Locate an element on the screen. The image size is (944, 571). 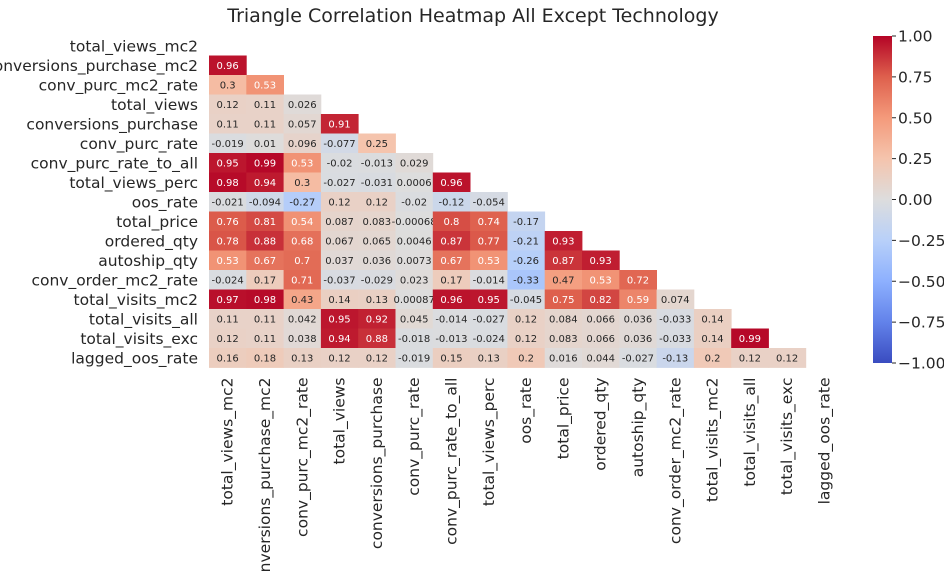
column-label-conv-order-mc2-rate: conv_order_mc2_rate is located at coordinates (675, 461).